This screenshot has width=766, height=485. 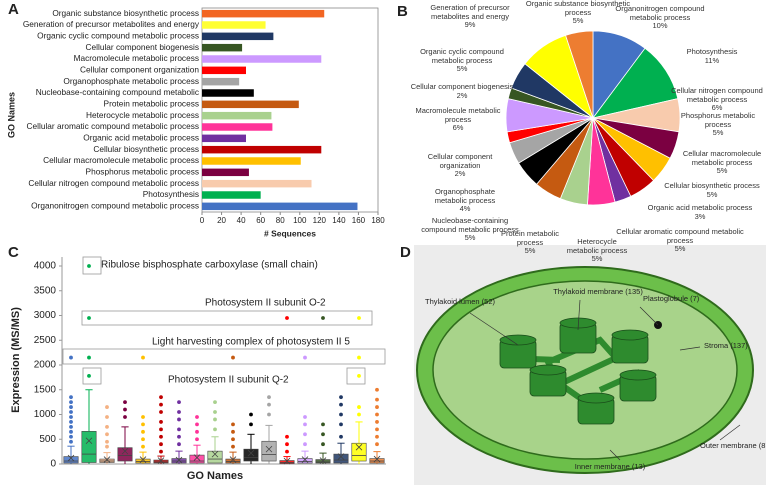 I want to click on slice-name: Organic acid metabolic process, so click(x=700, y=207).